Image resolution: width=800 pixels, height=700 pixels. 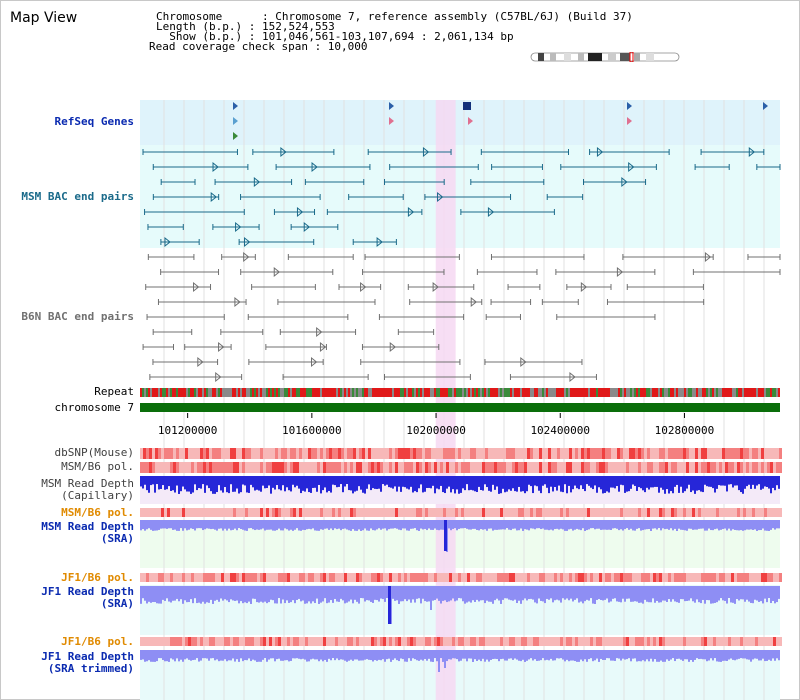 What do you see at coordinates (605, 57) in the screenshot?
I see `chromosome-ideogram-icon` at bounding box center [605, 57].